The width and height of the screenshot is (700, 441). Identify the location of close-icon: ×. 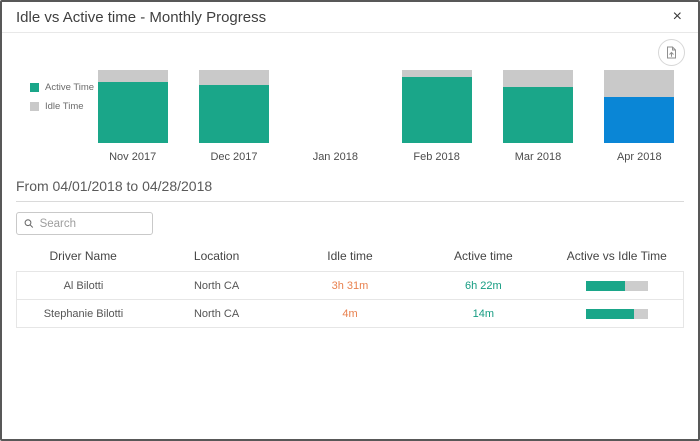
(677, 16).